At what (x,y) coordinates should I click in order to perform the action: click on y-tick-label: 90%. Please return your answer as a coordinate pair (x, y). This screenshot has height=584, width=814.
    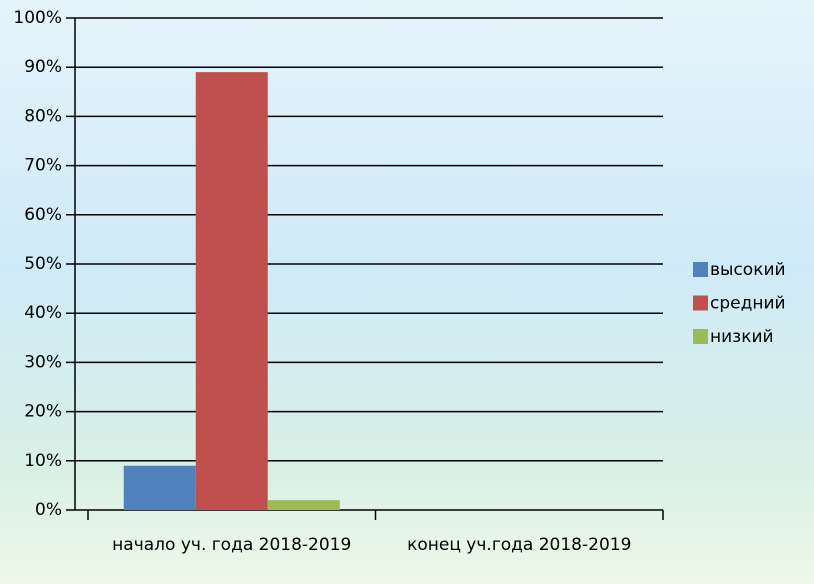
    Looking at the image, I should click on (43, 67).